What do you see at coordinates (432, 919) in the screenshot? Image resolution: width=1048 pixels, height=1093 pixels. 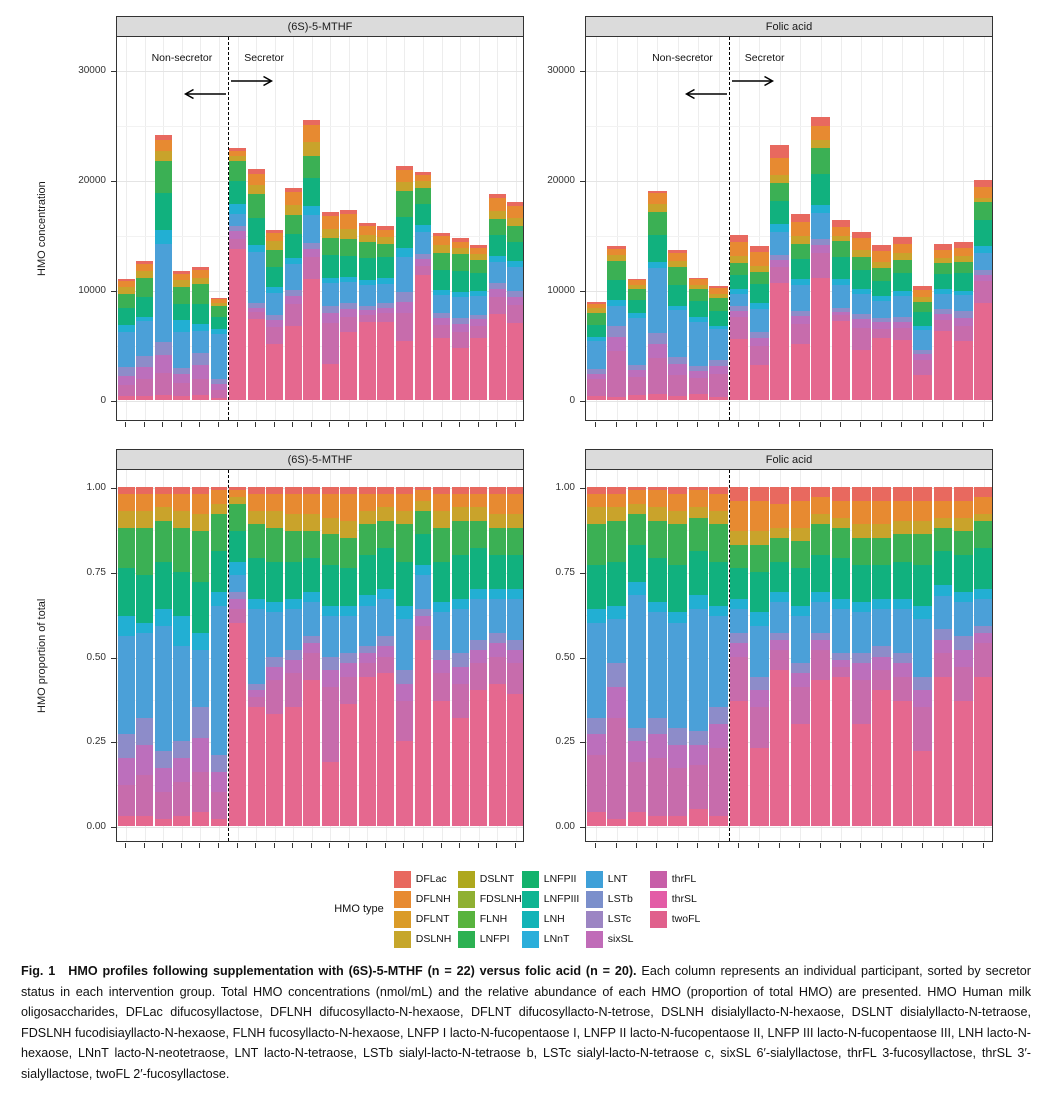 I see `legend-label: DFLNT` at bounding box center [432, 919].